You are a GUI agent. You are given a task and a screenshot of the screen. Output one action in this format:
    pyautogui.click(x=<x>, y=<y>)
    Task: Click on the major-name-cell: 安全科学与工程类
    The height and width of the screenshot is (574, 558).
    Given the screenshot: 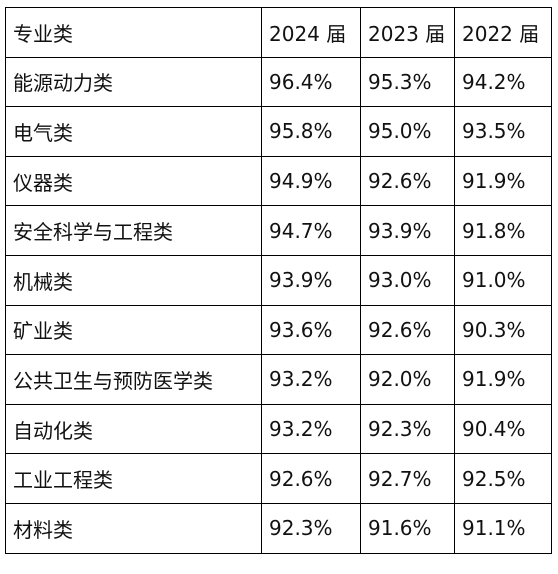 What is the action you would take?
    pyautogui.click(x=133, y=230)
    